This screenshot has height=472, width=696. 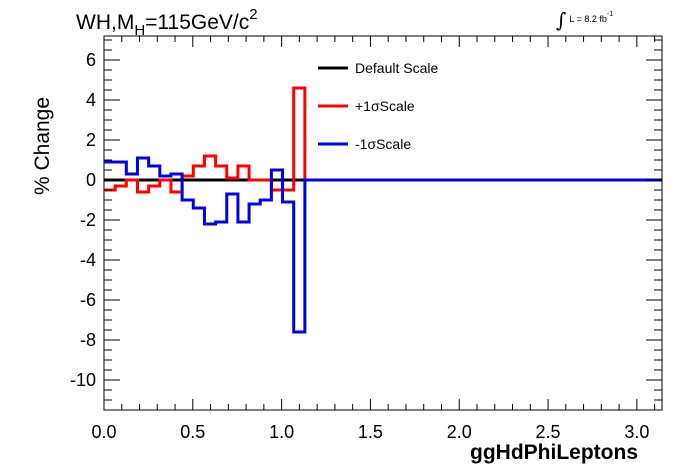 I want to click on title-subscript: H, so click(x=140, y=30).